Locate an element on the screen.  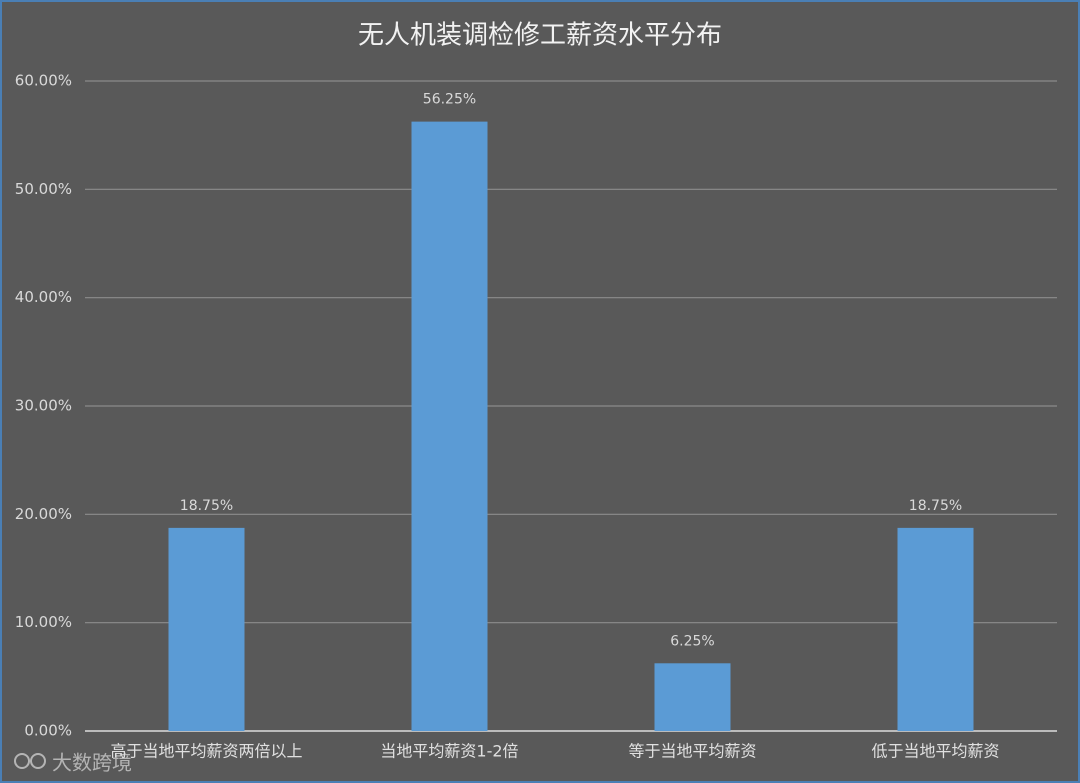
y-tick-label: 20.00% is located at coordinates (43, 514).